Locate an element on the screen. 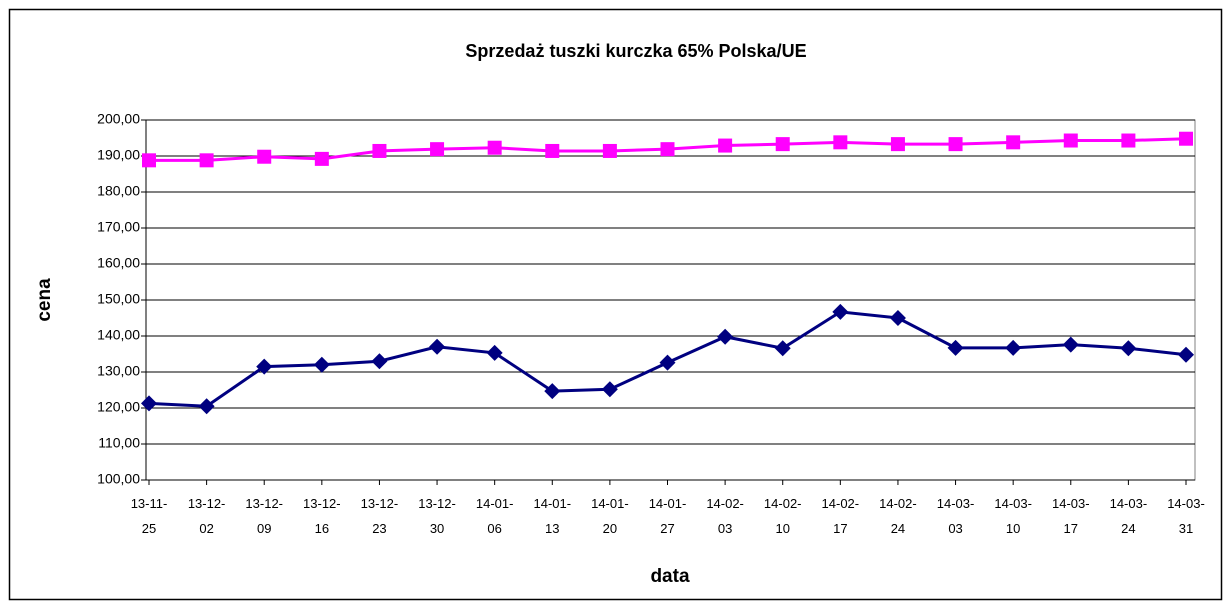  y-tick-label: 150,00 is located at coordinates (118, 299).